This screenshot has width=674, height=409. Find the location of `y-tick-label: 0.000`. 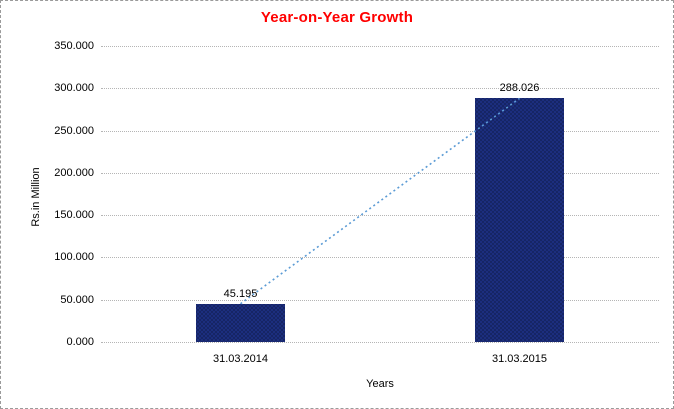

y-tick-label: 0.000 is located at coordinates (80, 342).